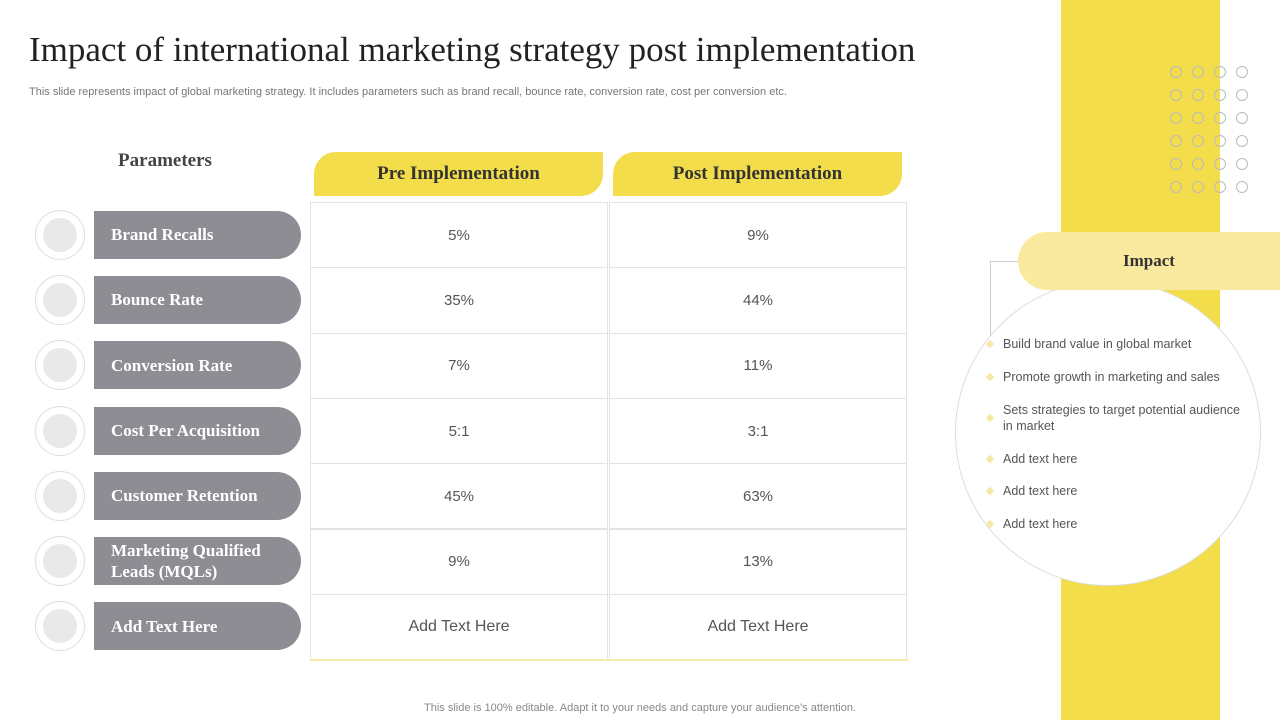  What do you see at coordinates (197, 430) in the screenshot?
I see `parameter-label: Cost Per Acquisition` at bounding box center [197, 430].